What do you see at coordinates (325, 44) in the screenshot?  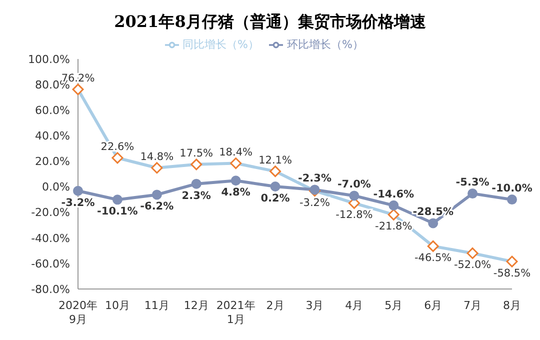 I see `legend-label: 环比增长（%）` at bounding box center [325, 44].